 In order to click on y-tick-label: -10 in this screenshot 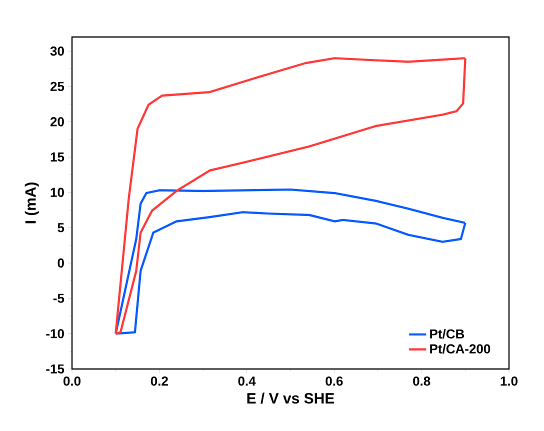, I will do `click(55, 333)`.